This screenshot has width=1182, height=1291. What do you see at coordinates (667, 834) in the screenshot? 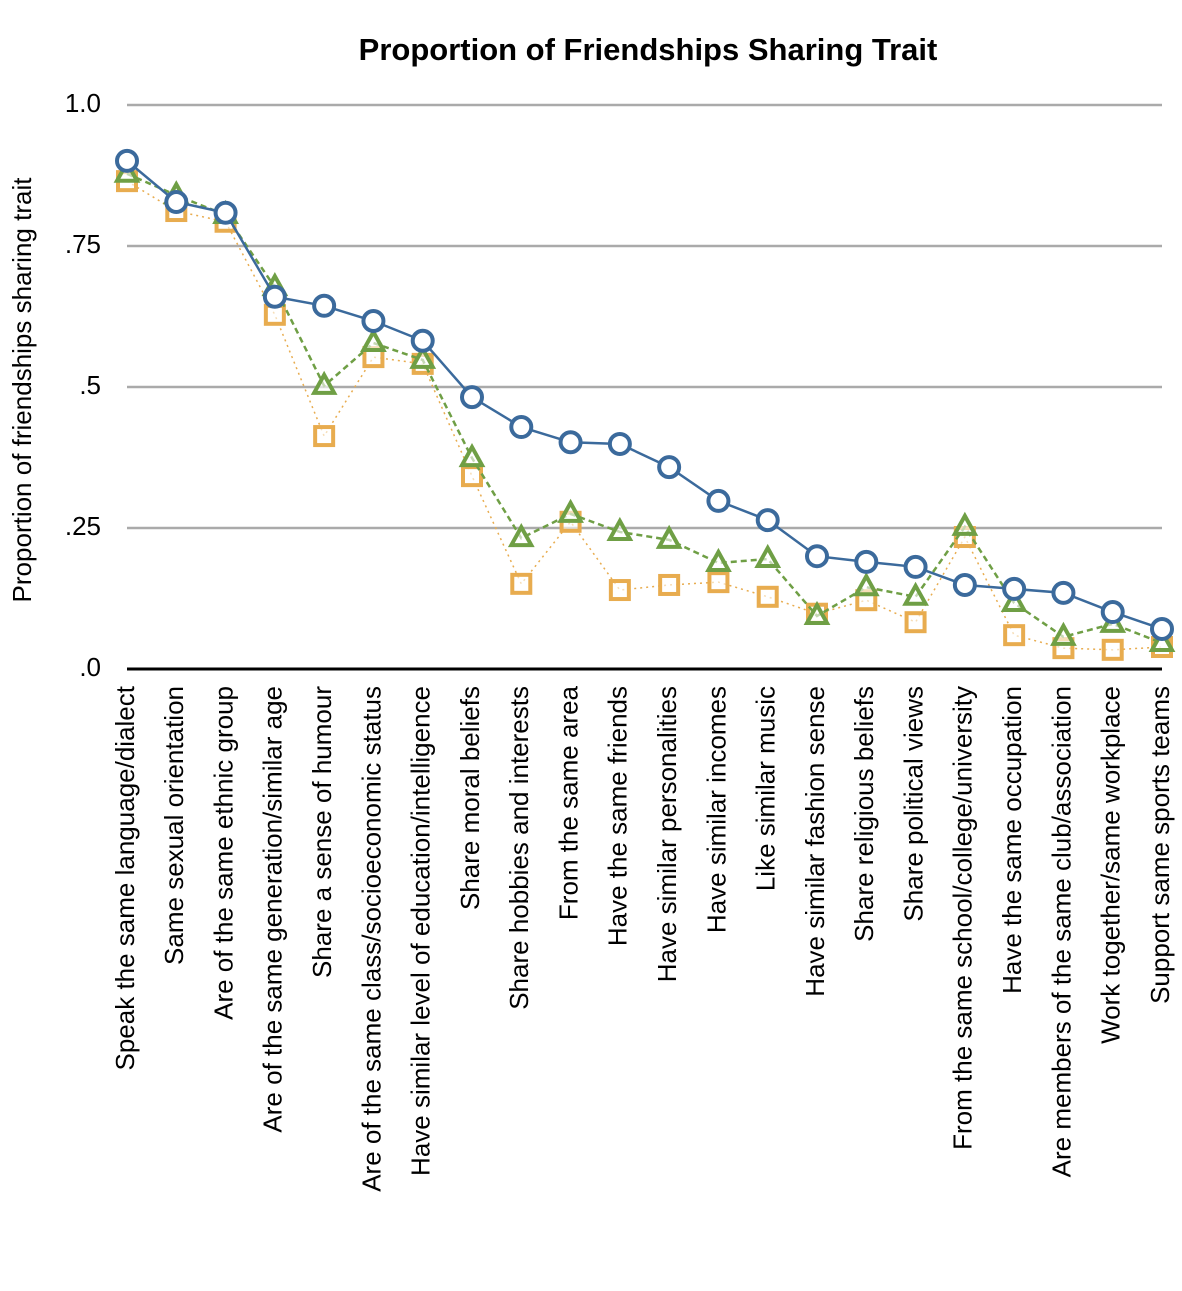
I see `x-tick-label: Have similar personalities` at bounding box center [667, 834].